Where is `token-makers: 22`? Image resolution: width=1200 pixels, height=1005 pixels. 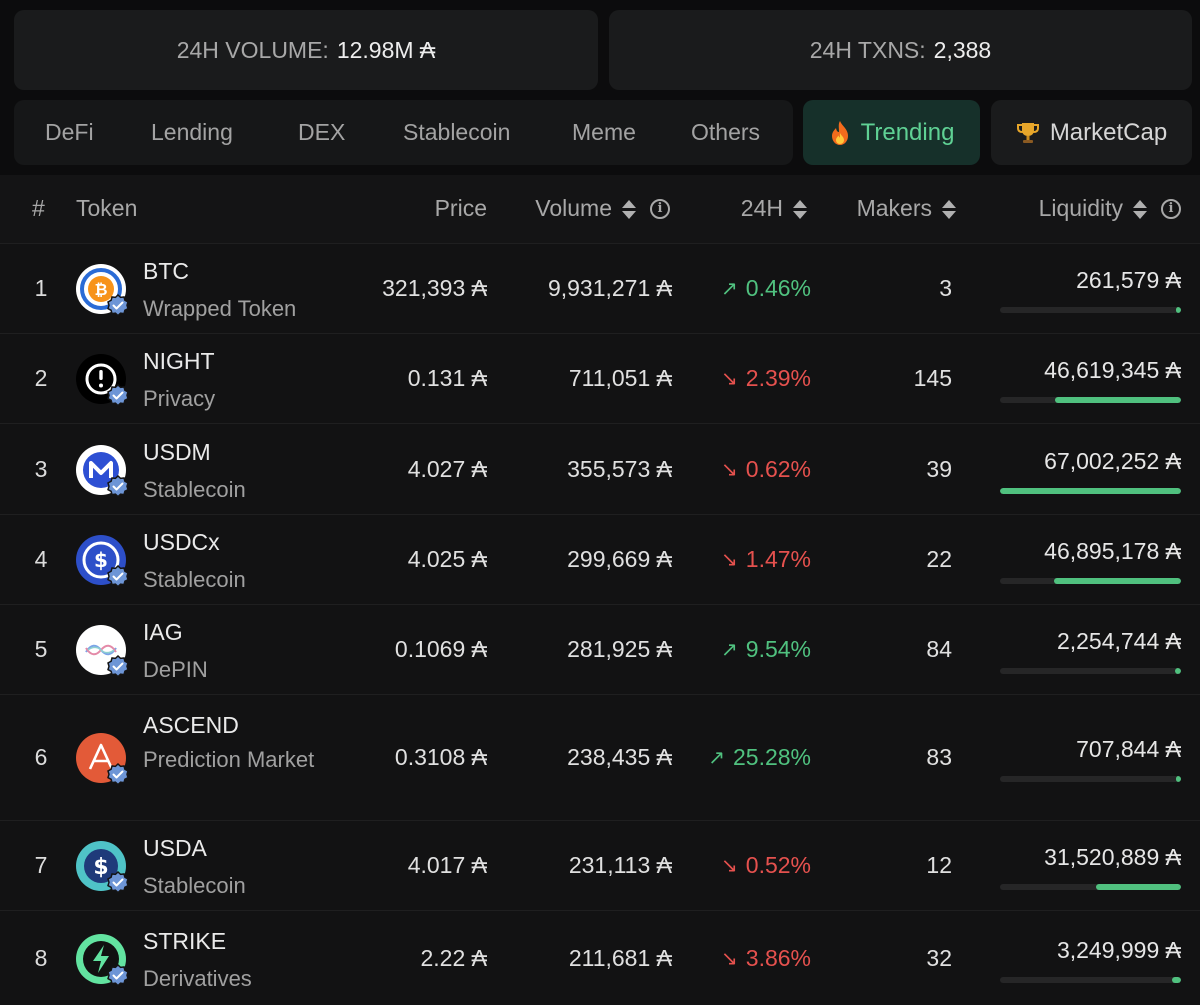 token-makers: 22 is located at coordinates (939, 559).